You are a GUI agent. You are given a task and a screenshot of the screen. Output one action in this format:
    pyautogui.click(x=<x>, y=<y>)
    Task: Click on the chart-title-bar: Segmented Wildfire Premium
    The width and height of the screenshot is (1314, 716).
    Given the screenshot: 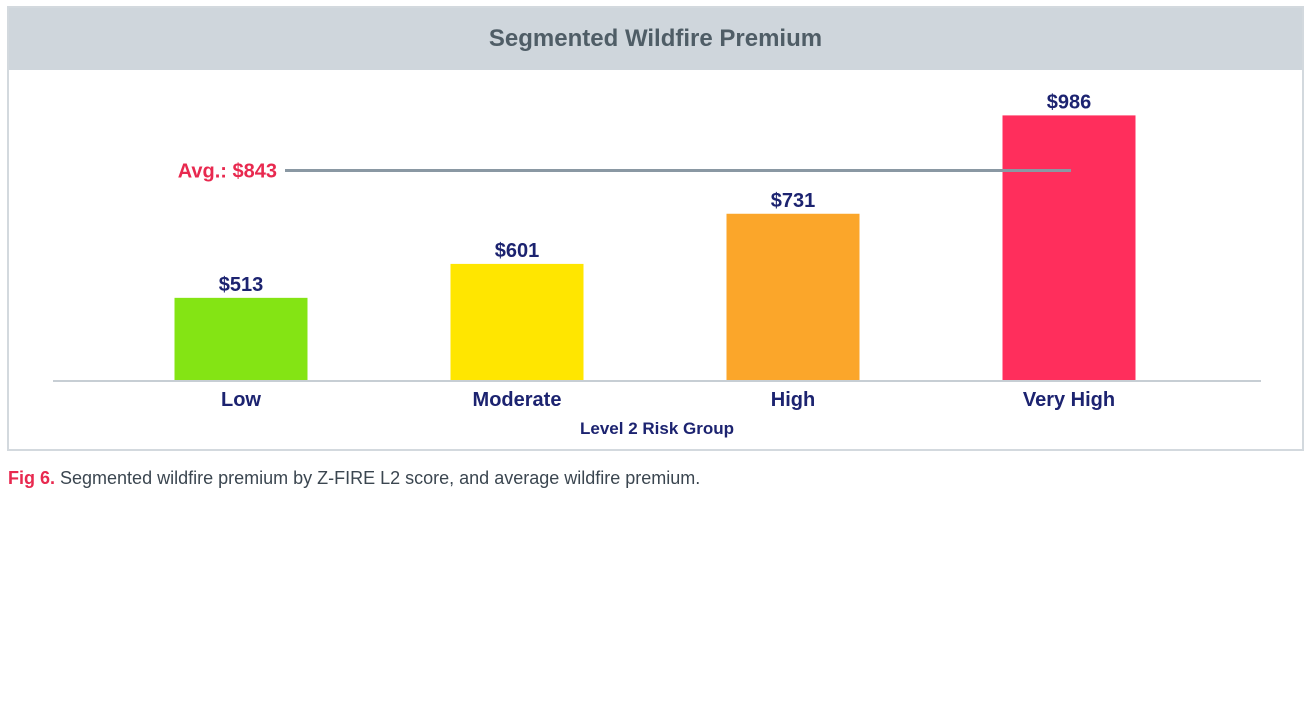 What is the action you would take?
    pyautogui.click(x=655, y=39)
    